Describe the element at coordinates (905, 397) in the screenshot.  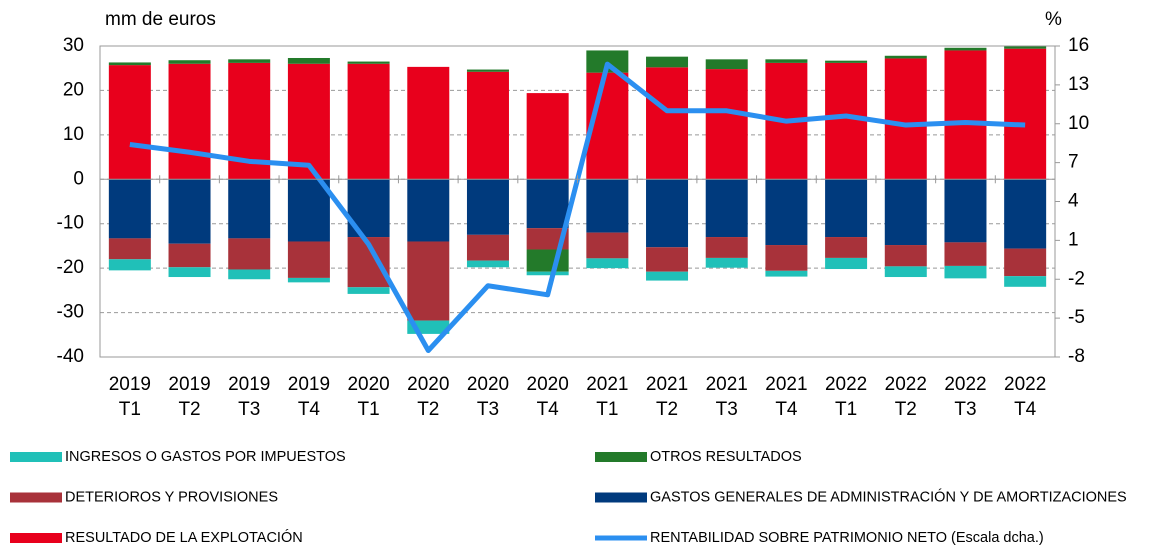
I see `x-tick-label: 2022 T2` at that location.